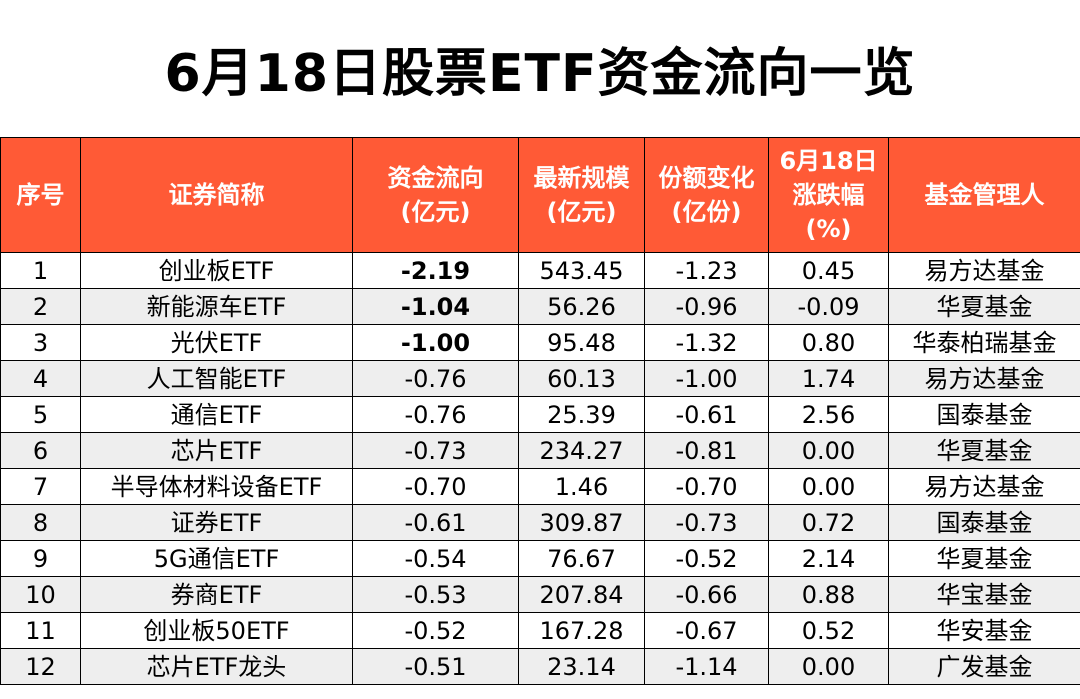 Image resolution: width=1080 pixels, height=699 pixels. What do you see at coordinates (40, 594) in the screenshot?
I see `row-number-cell: 10` at bounding box center [40, 594].